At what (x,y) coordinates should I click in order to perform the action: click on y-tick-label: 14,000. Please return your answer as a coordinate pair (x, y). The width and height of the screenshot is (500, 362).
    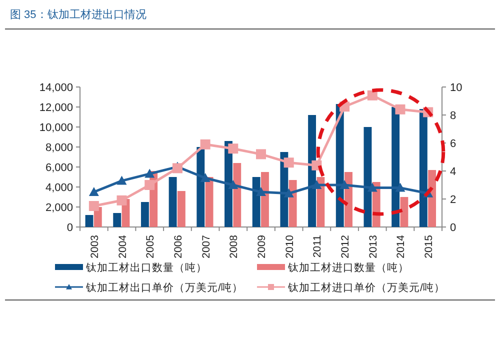
    Looking at the image, I should click on (56, 88).